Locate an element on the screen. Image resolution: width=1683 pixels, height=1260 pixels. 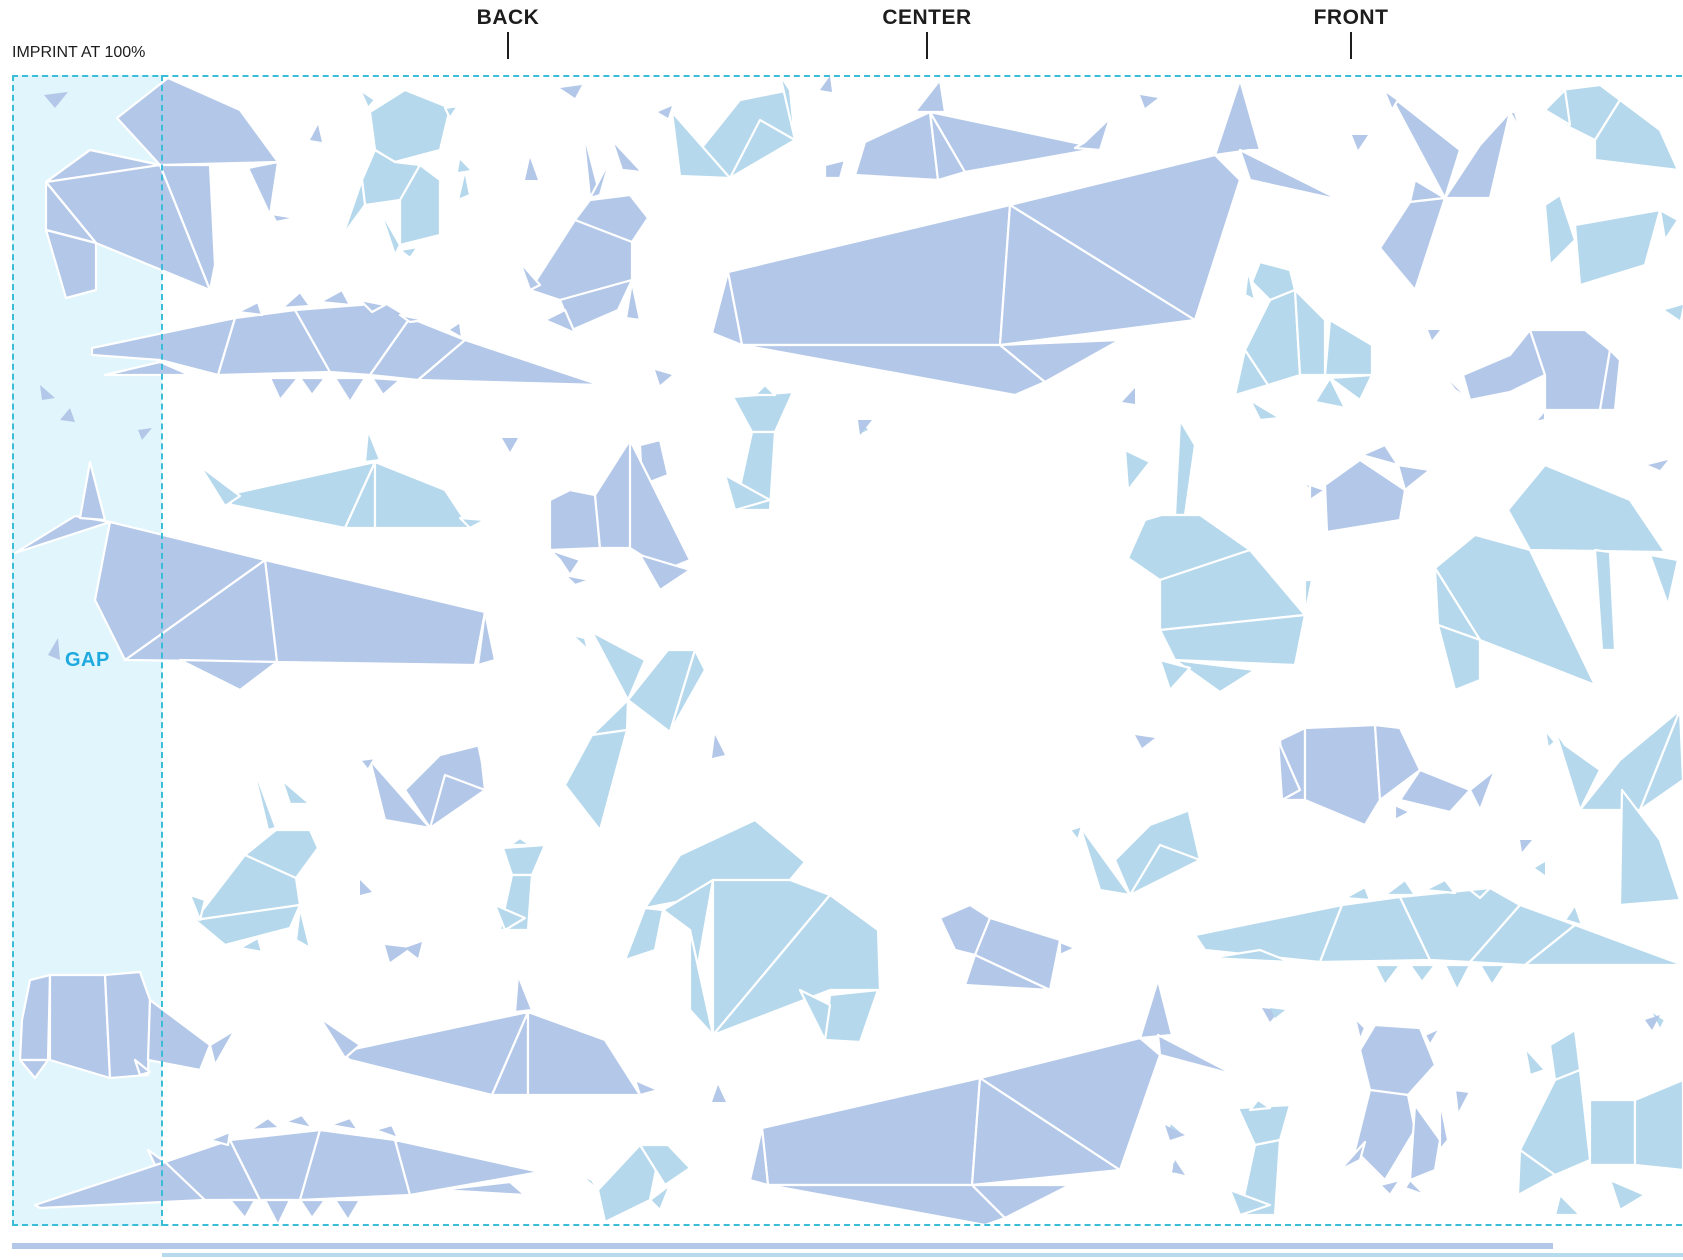
front-edge-bar is located at coordinates (922, 1255).